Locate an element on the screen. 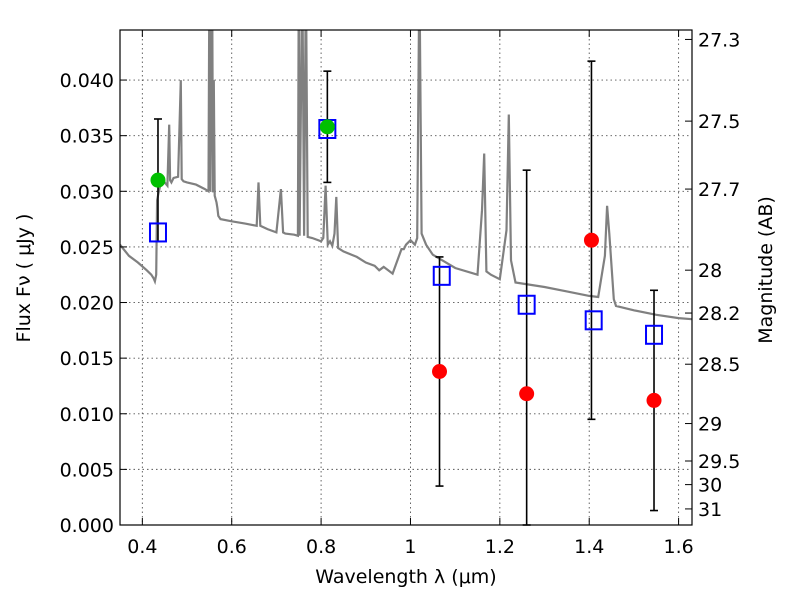 This screenshot has height=600, width=800. right-tick-label: 31 is located at coordinates (710, 510).